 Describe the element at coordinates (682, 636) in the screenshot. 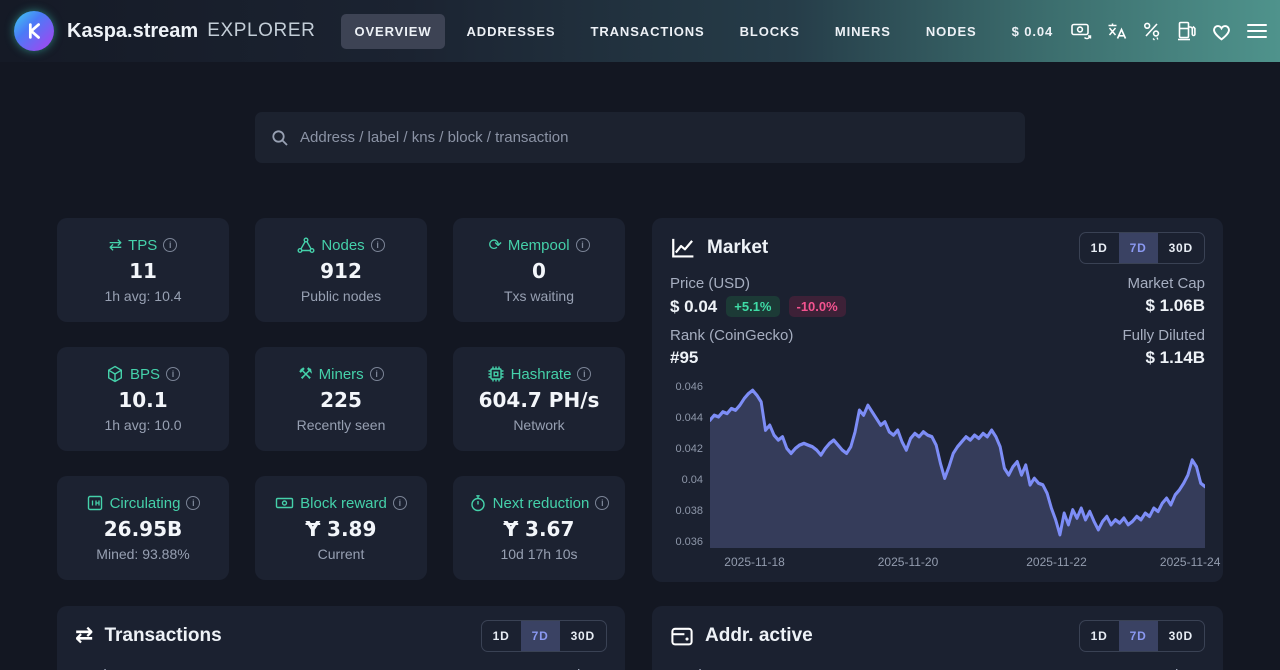

I see `wallet-icon` at that location.